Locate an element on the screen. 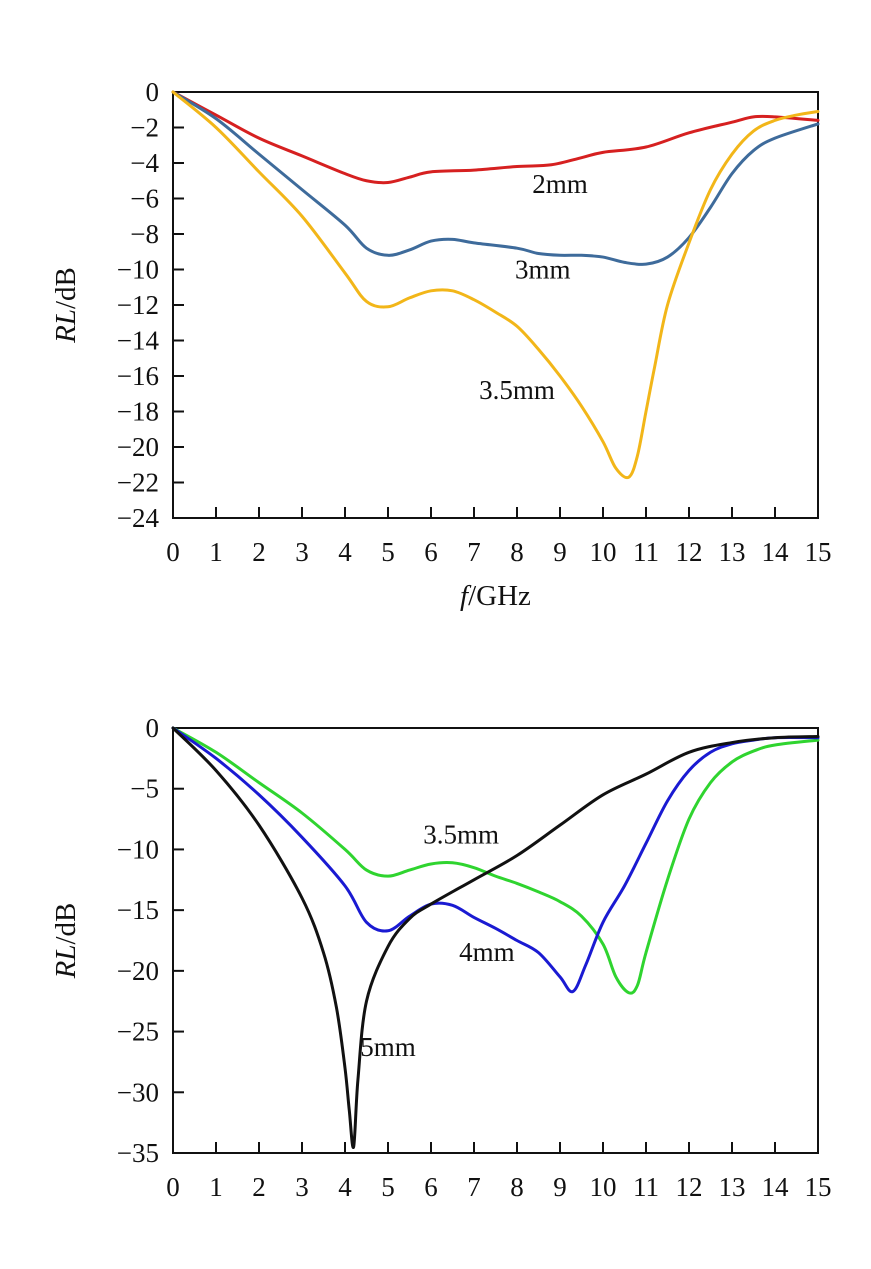 The width and height of the screenshot is (871, 1269). y-tick-label: −22 is located at coordinates (138, 483).